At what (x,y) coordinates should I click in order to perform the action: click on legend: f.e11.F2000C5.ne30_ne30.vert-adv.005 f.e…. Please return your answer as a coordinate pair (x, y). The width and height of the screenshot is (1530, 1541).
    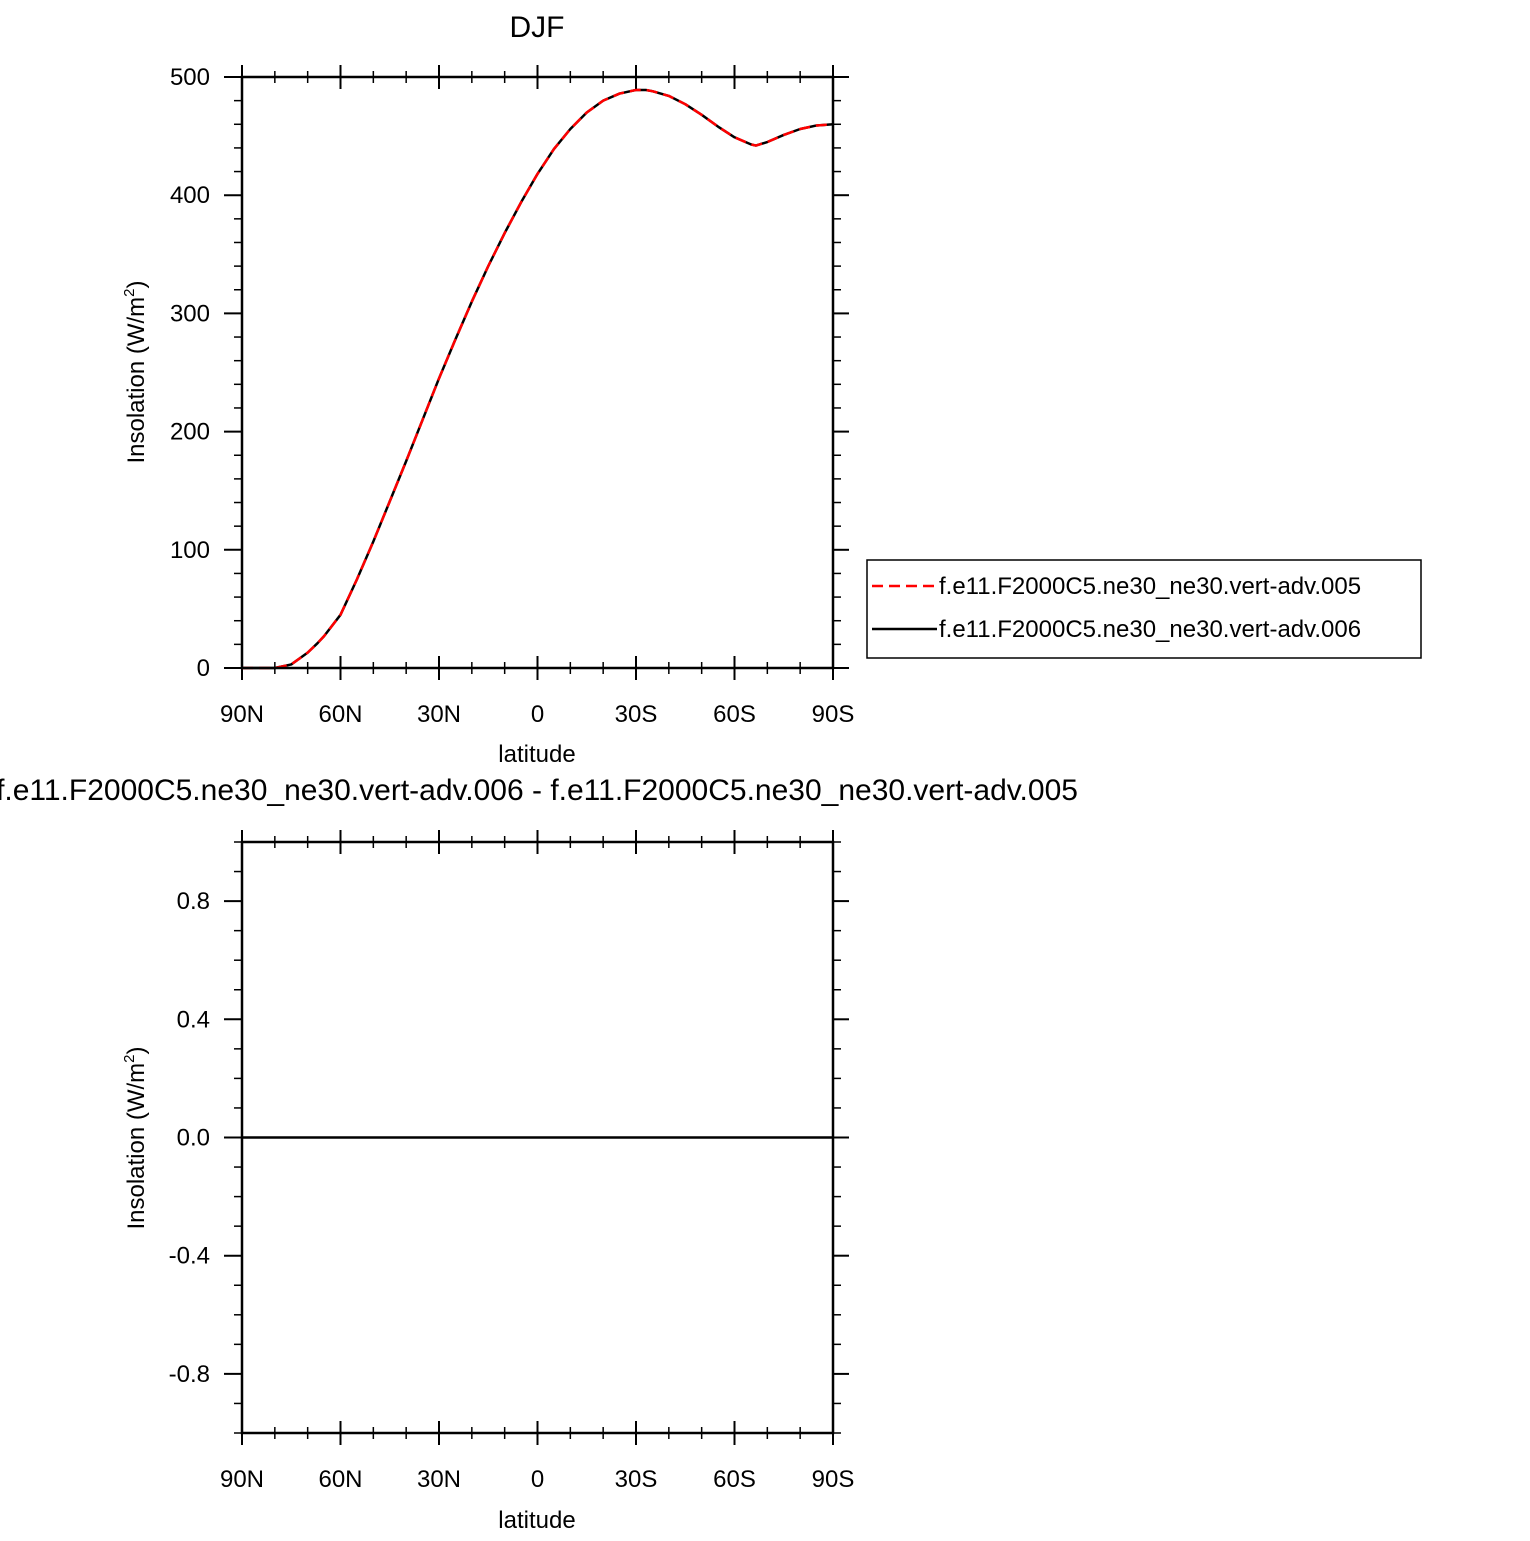
    Looking at the image, I should click on (1144, 609).